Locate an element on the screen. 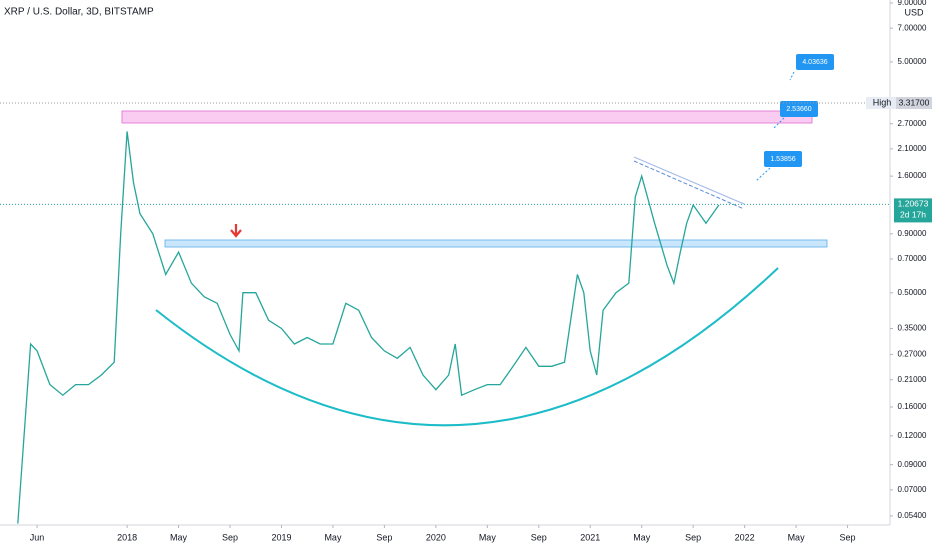  callout-label: 1.53856 is located at coordinates (782, 159).